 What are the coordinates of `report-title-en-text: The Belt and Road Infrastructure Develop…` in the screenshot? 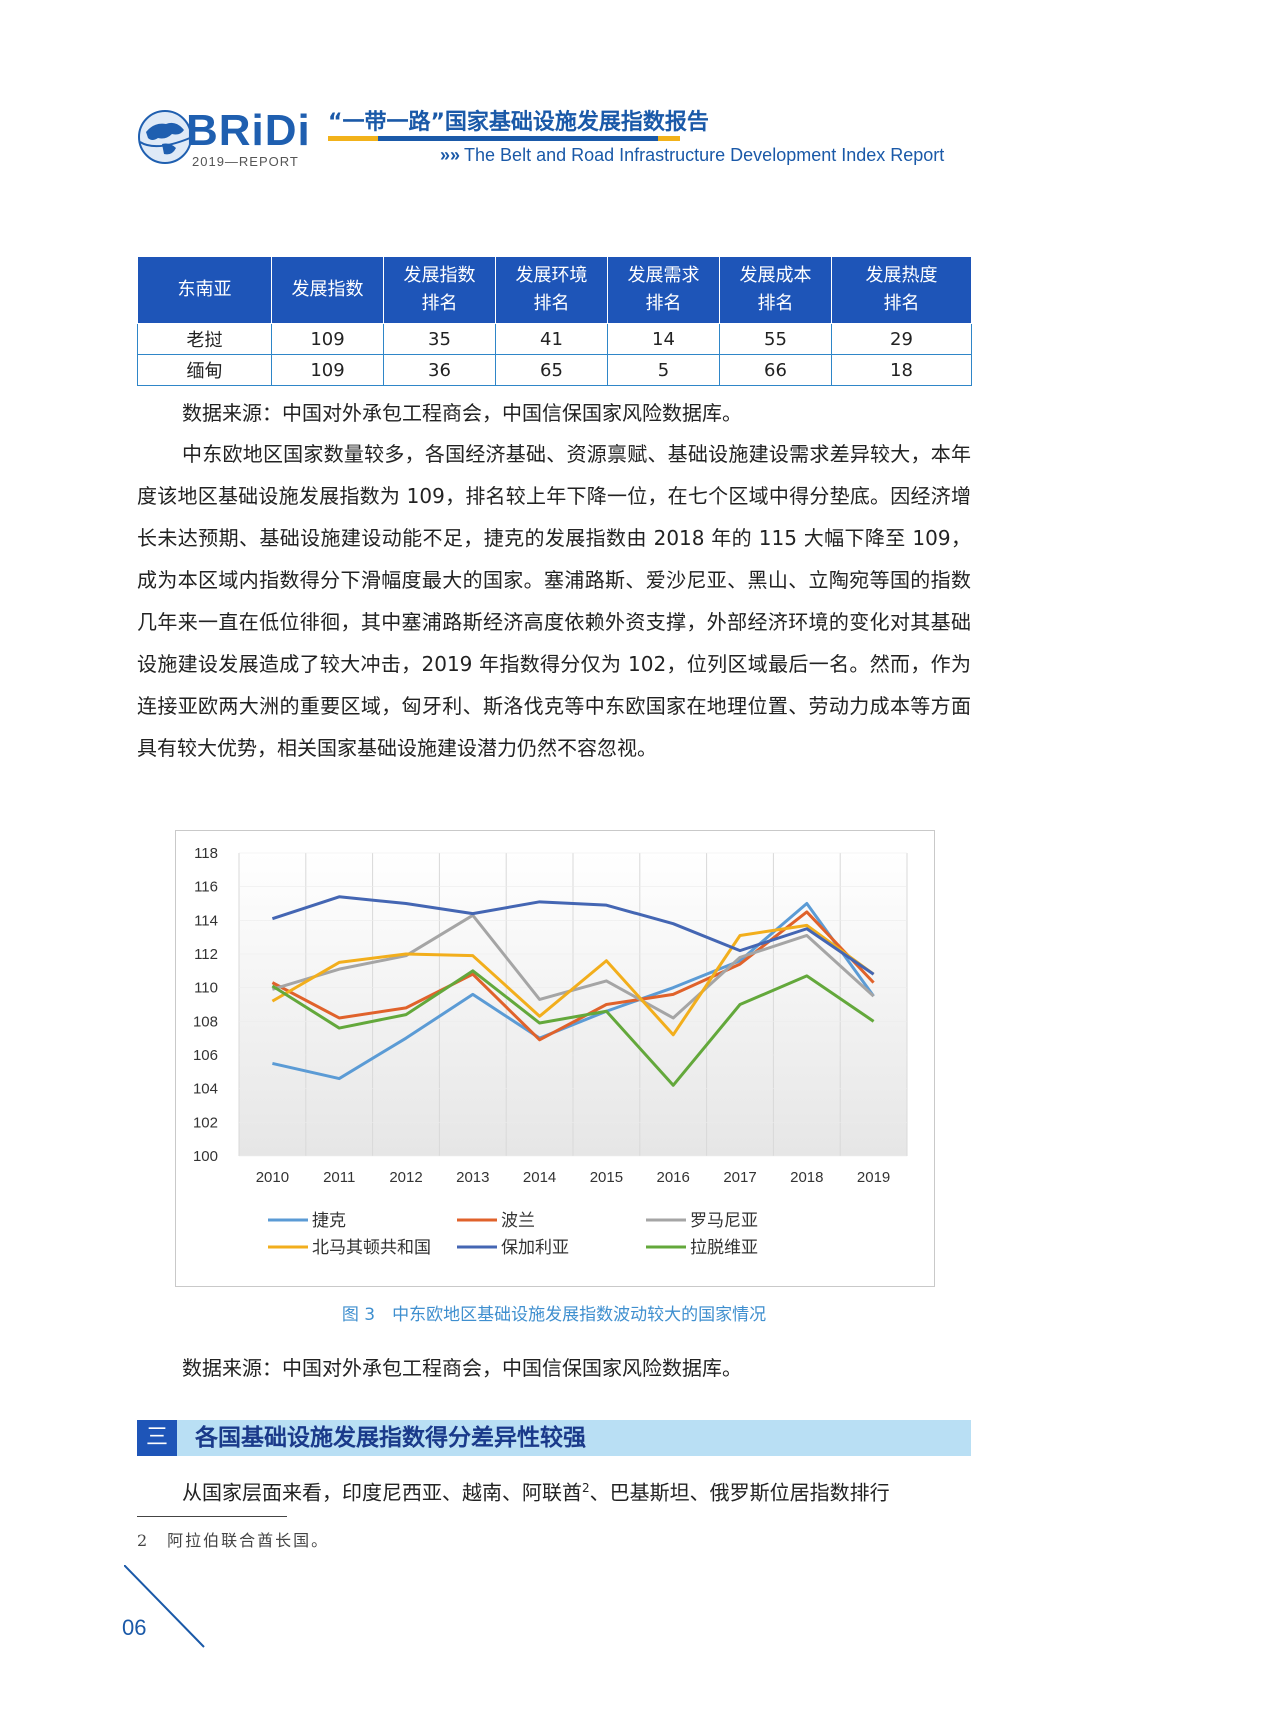 It's located at (704, 155).